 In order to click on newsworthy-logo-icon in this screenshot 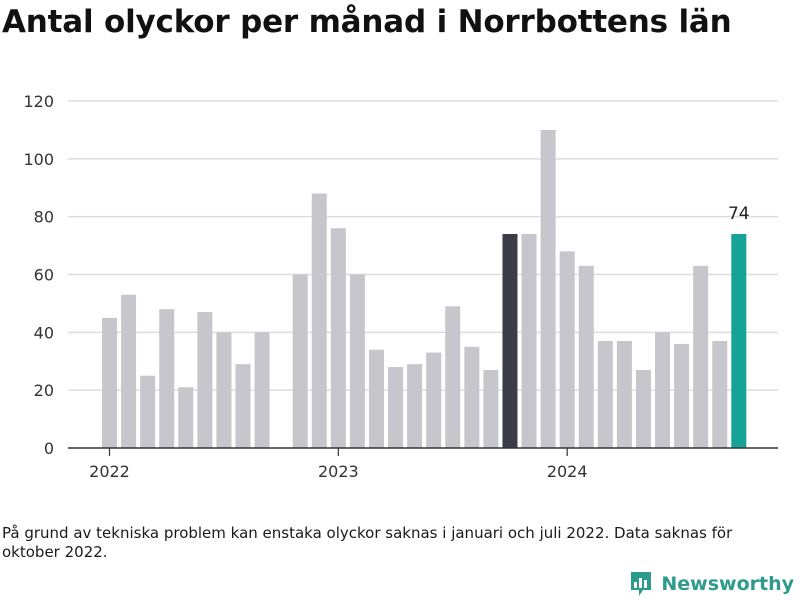, I will do `click(641, 584)`.